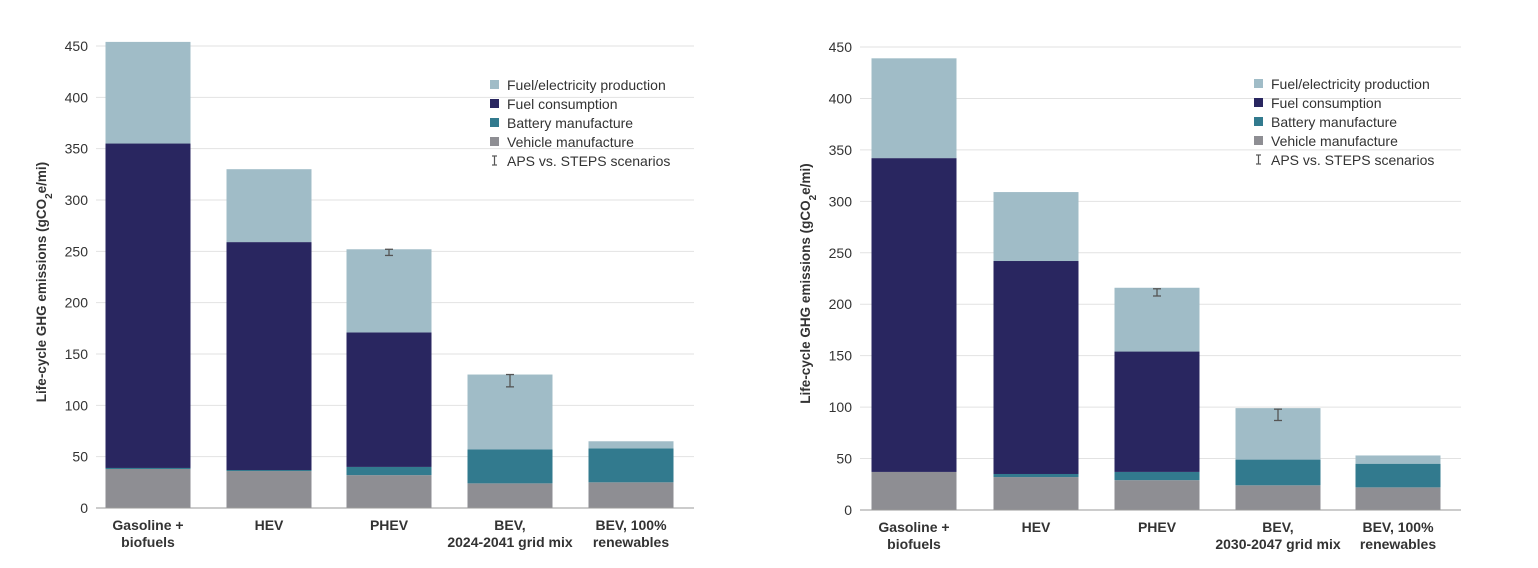 Image resolution: width=1538 pixels, height=568 pixels. Describe the element at coordinates (1278, 544) in the screenshot. I see `x-tick-label: 2030-2047 grid mix` at that location.